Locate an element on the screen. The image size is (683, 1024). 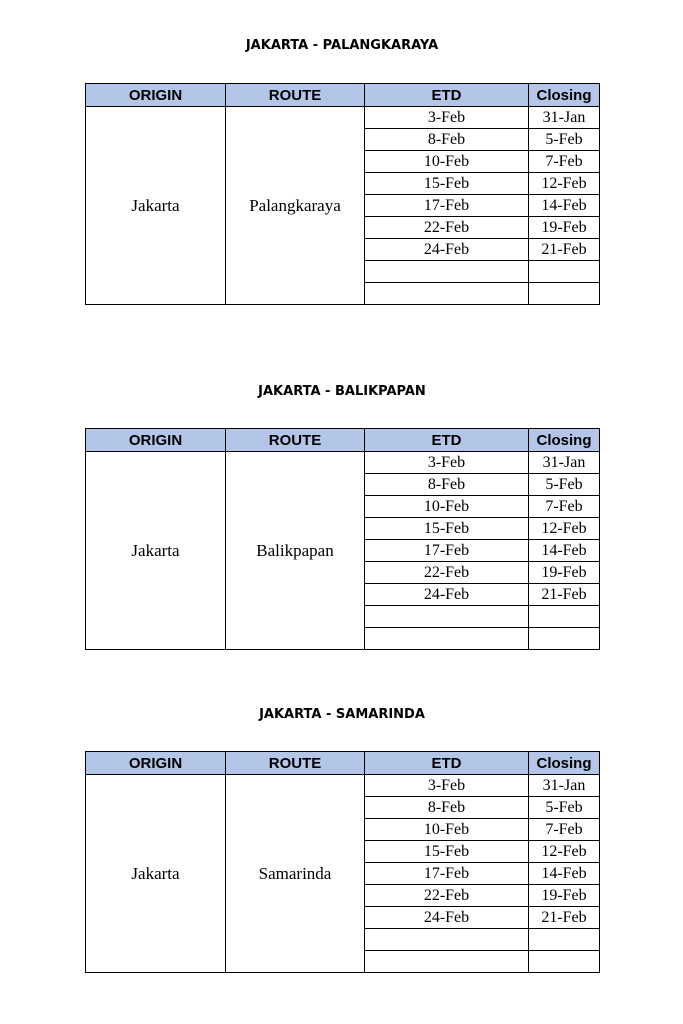
table-row: Jakarta Palangkaraya 3-Feb 31-Jan is located at coordinates (342, 205).